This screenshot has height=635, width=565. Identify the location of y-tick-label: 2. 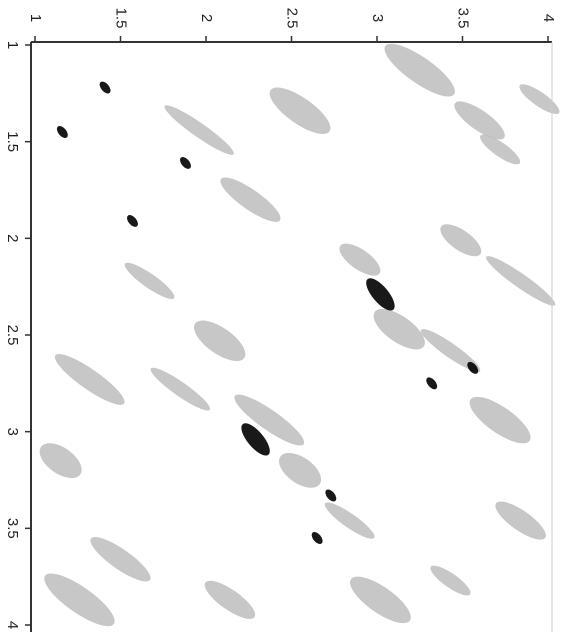
(12, 238).